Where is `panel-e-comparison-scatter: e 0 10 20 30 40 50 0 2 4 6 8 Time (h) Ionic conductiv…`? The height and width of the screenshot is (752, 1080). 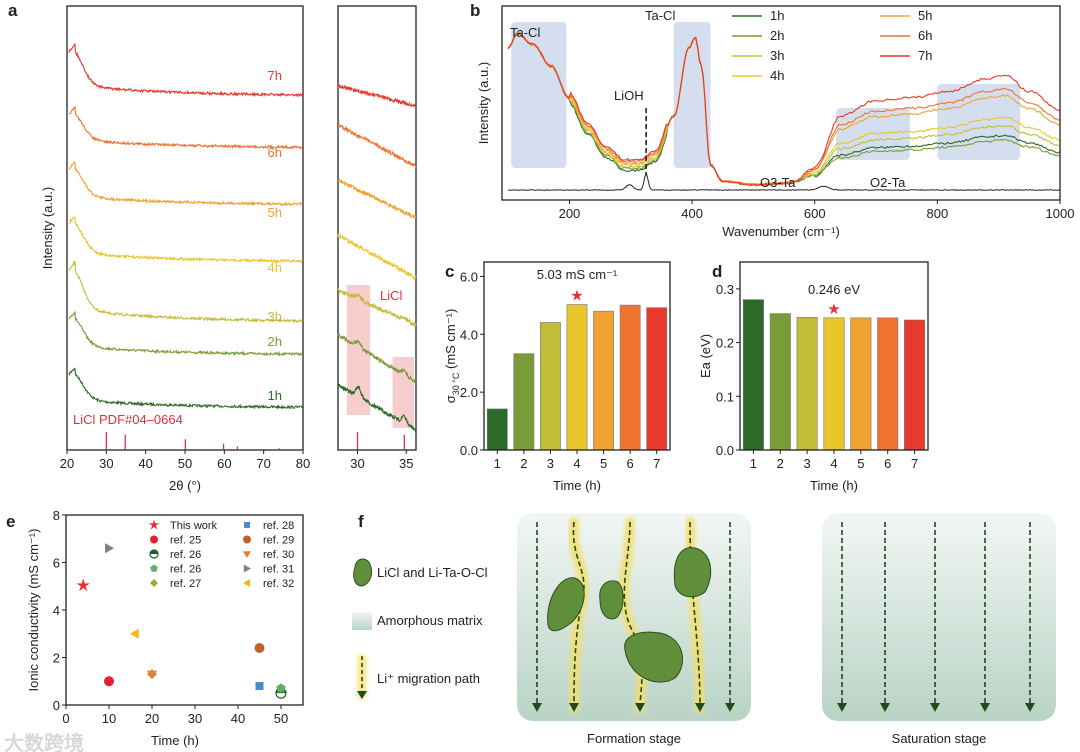
panel-e-comparison-scatter: e 0 10 20 30 40 50 0 2 4 6 8 Time (h) Ionic conductiv… is located at coordinates (154, 630).